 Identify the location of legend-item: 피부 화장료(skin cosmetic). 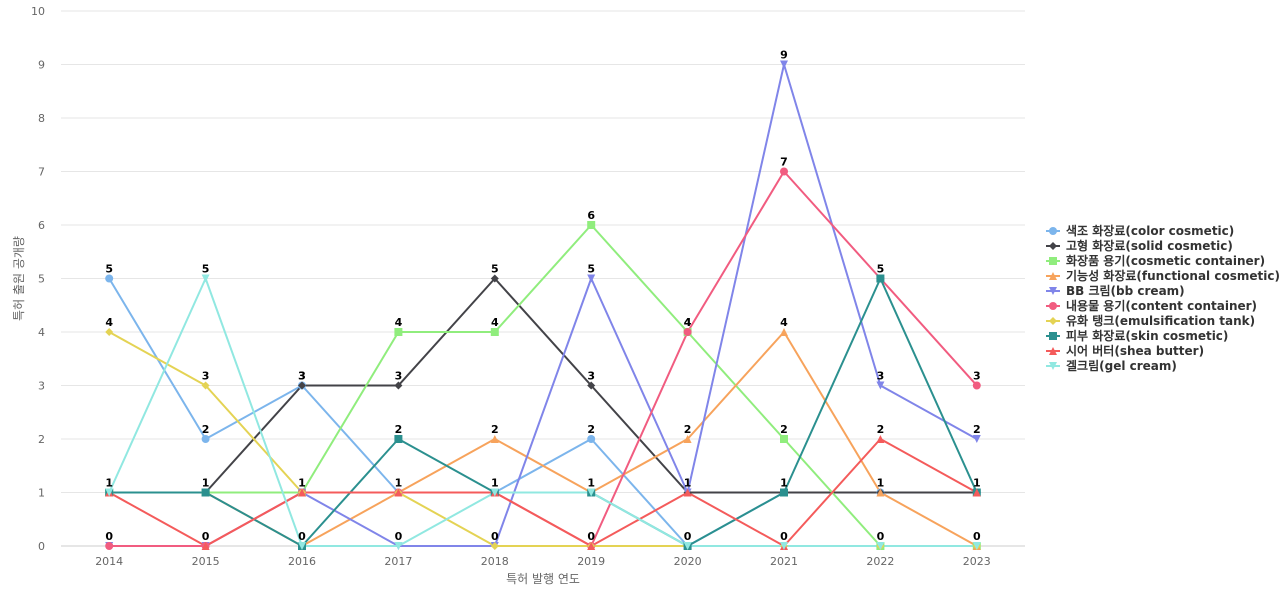
(1137, 335).